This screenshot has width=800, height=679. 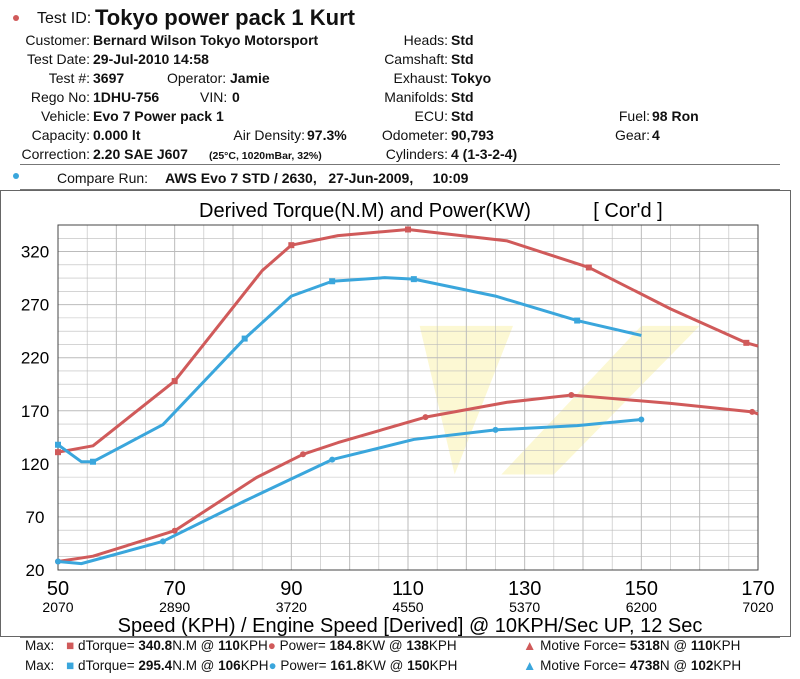 What do you see at coordinates (35, 252) in the screenshot?
I see `y-tick-label: 320` at bounding box center [35, 252].